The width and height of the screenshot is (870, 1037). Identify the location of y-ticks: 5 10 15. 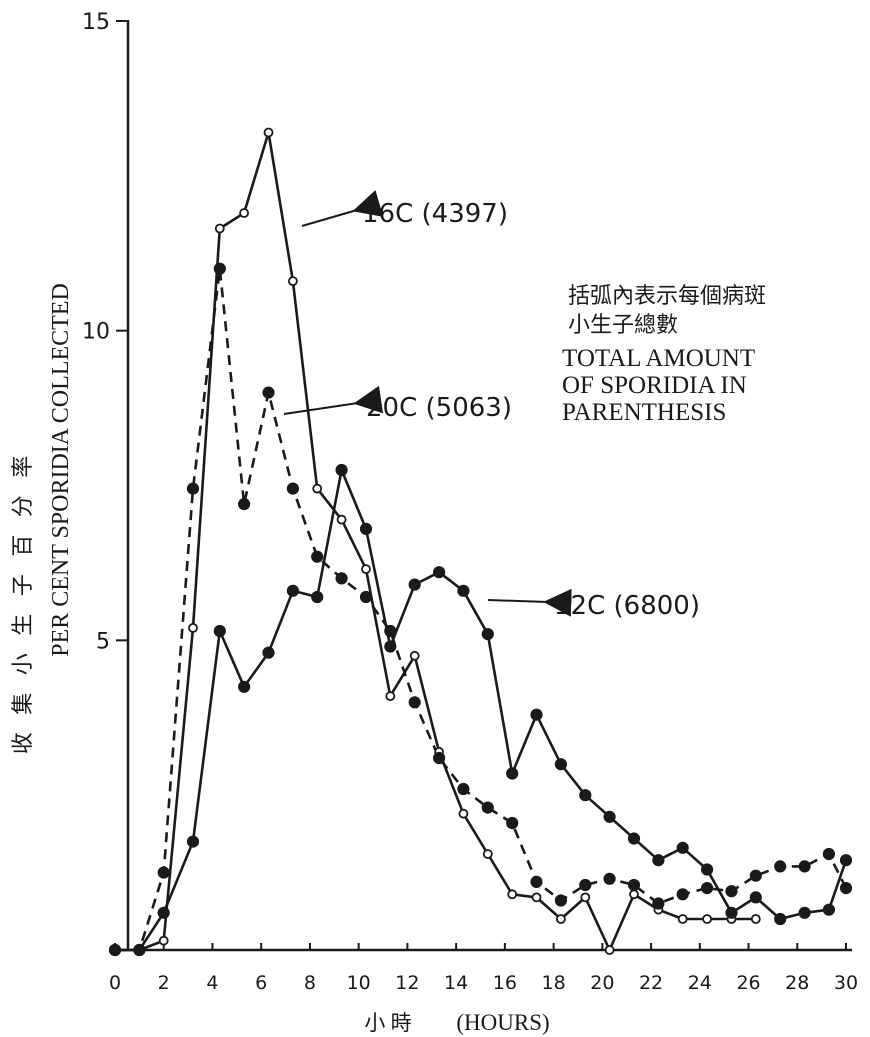
(105, 332).